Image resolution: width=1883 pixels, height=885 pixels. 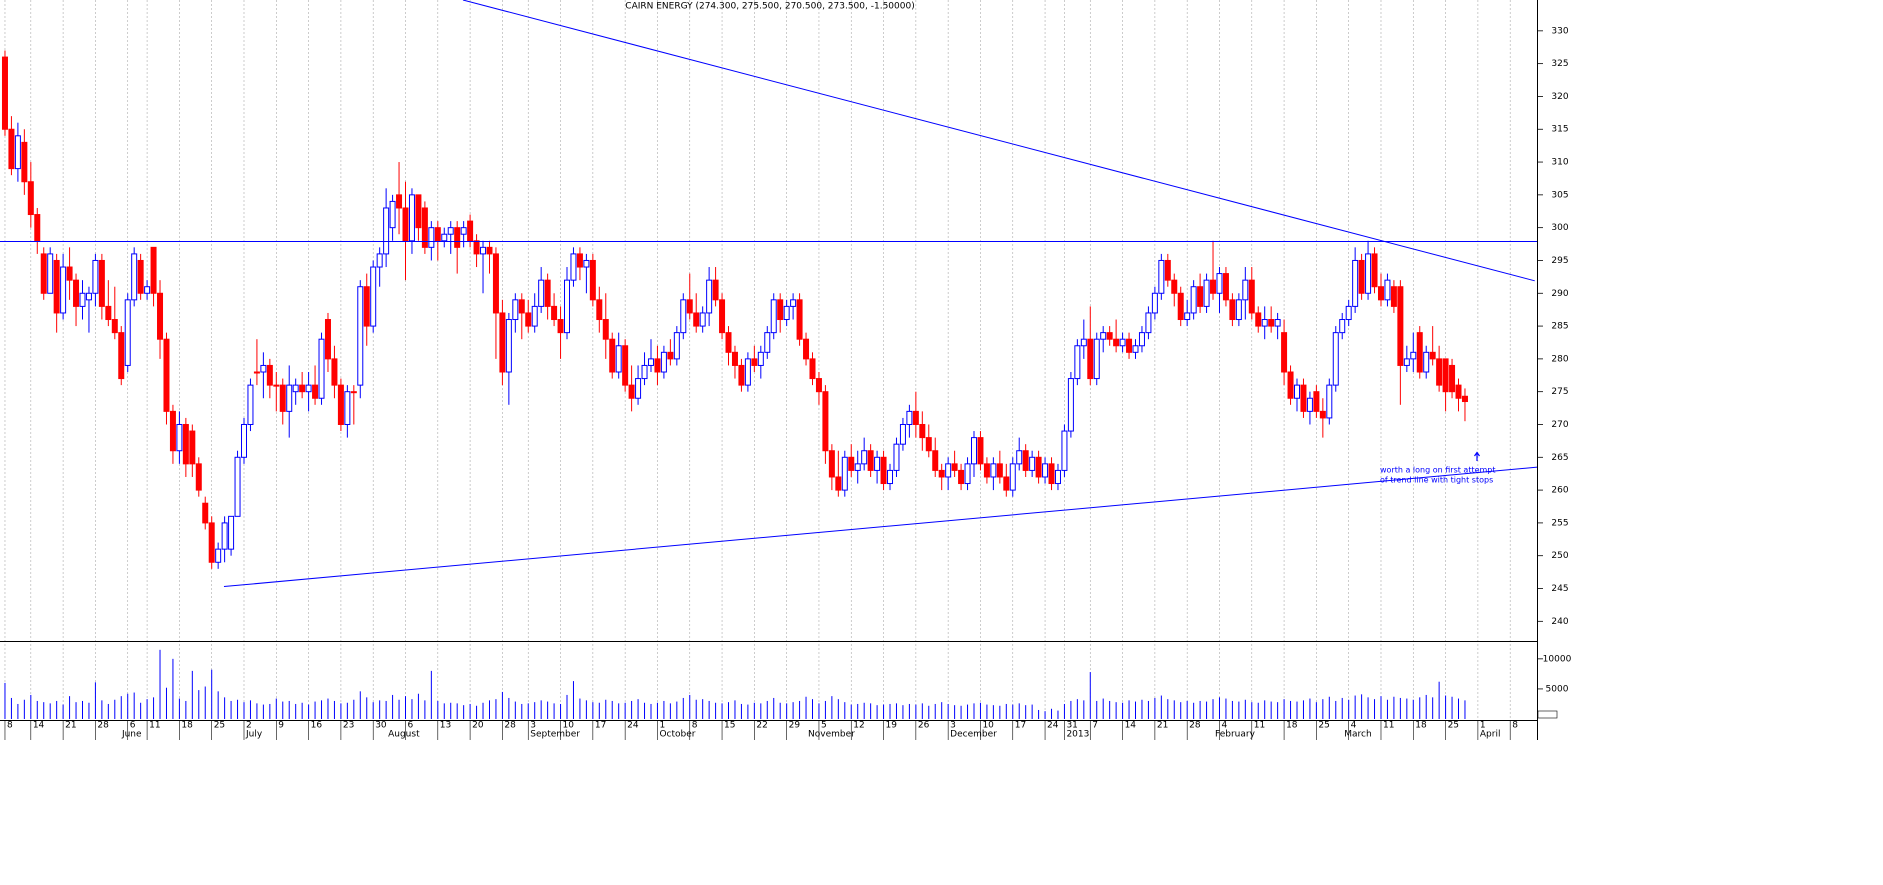 What do you see at coordinates (555, 735) in the screenshot?
I see `month-label: September` at bounding box center [555, 735].